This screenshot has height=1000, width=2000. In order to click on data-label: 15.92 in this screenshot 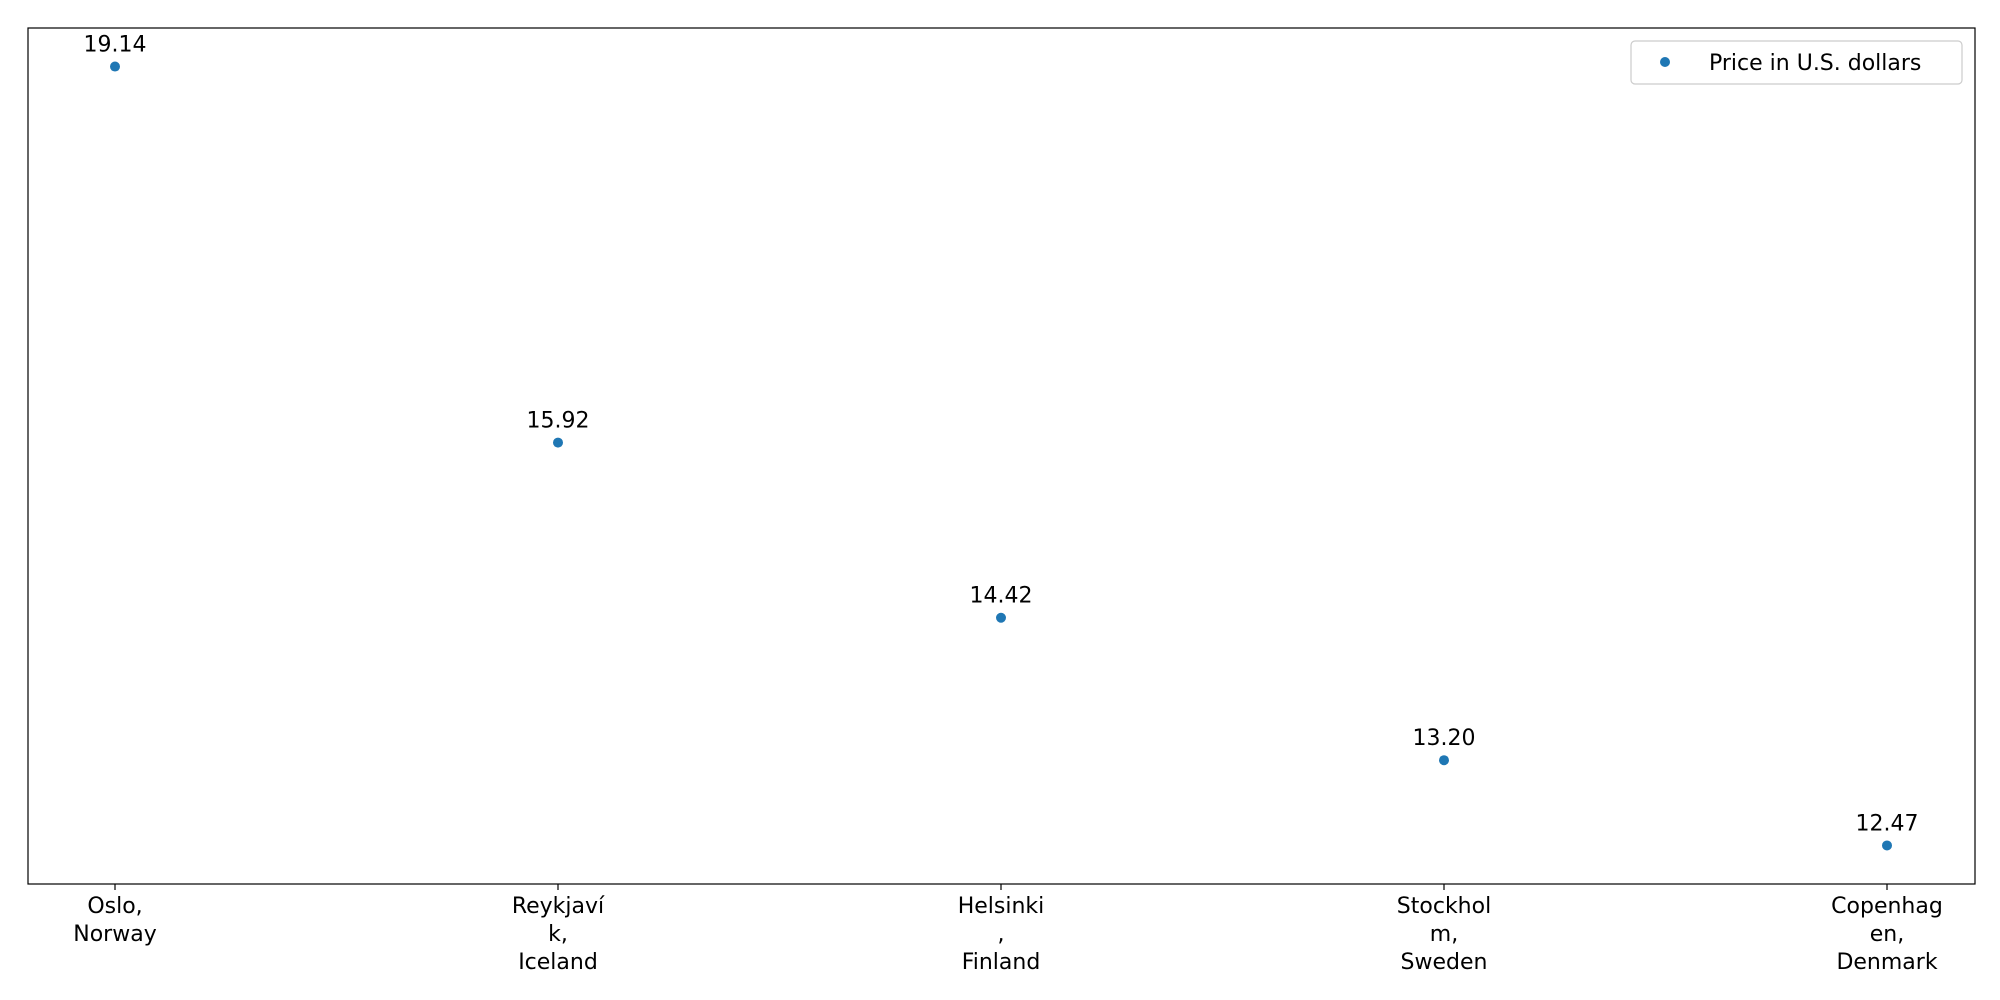, I will do `click(558, 421)`.